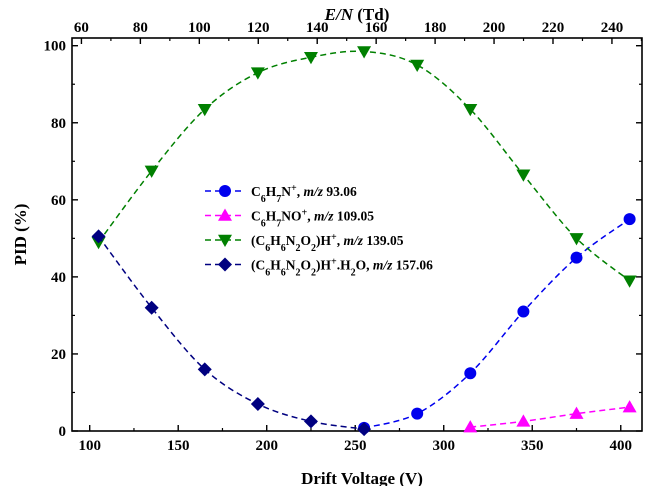  What do you see at coordinates (612, 28) in the screenshot?
I see `x2-tick-label: 240` at bounding box center [612, 28].